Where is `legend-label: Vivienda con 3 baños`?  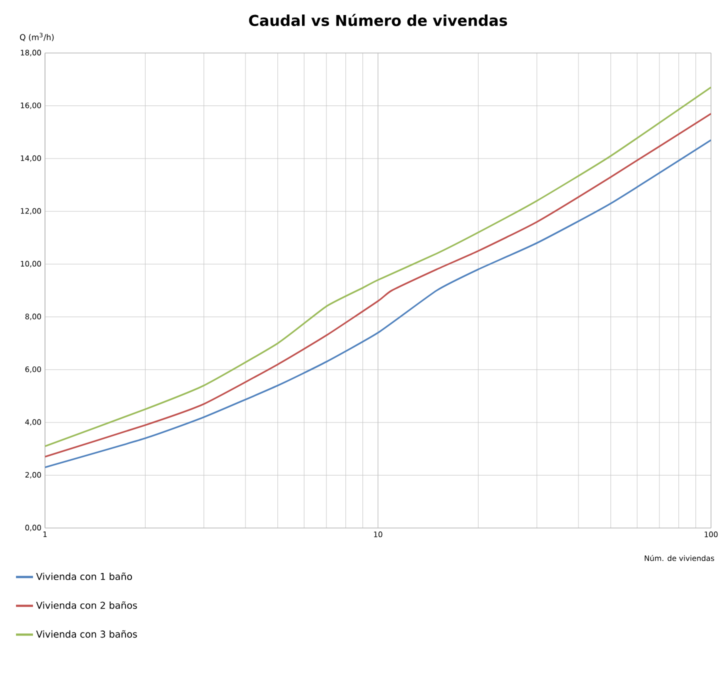
legend-label: Vivienda con 3 baños is located at coordinates (86, 634).